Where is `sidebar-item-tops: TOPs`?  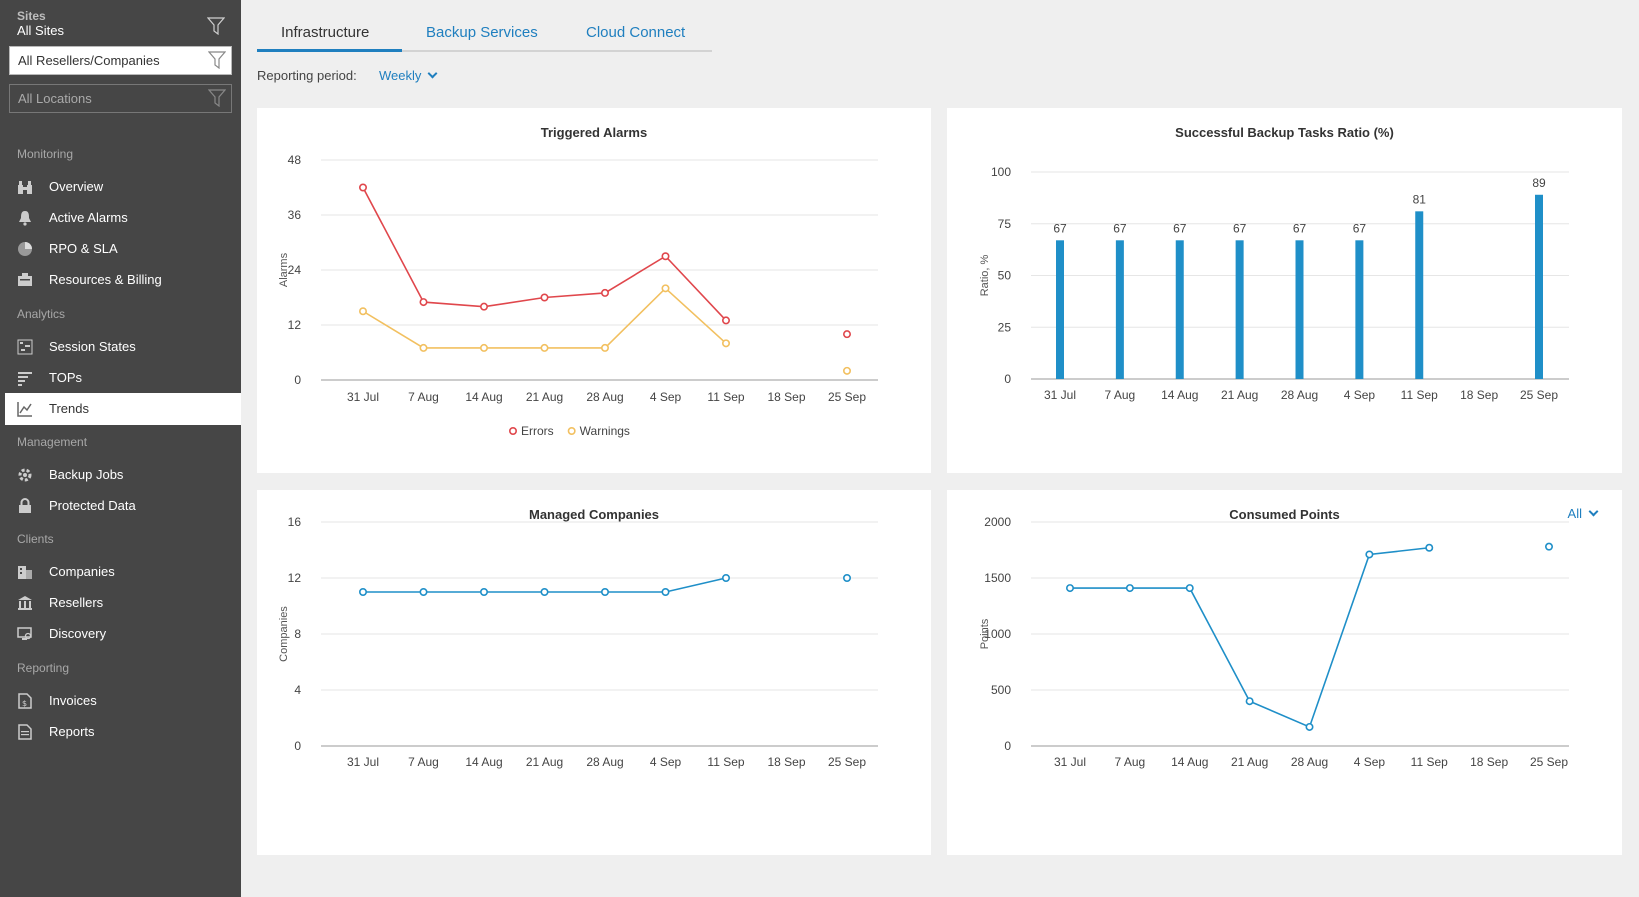 sidebar-item-tops: TOPs is located at coordinates (123, 378).